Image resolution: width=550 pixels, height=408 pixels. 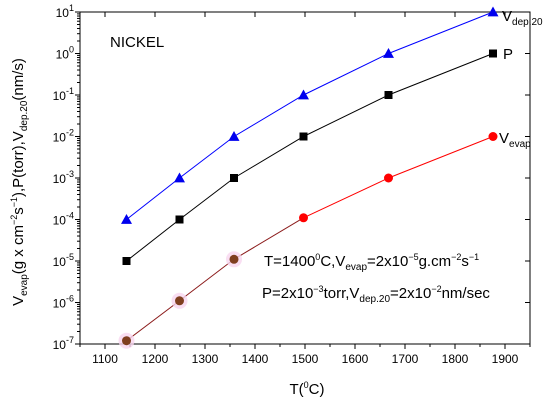 What do you see at coordinates (215, 279) in the screenshot?
I see `series-line-vevap-lower` at bounding box center [215, 279].